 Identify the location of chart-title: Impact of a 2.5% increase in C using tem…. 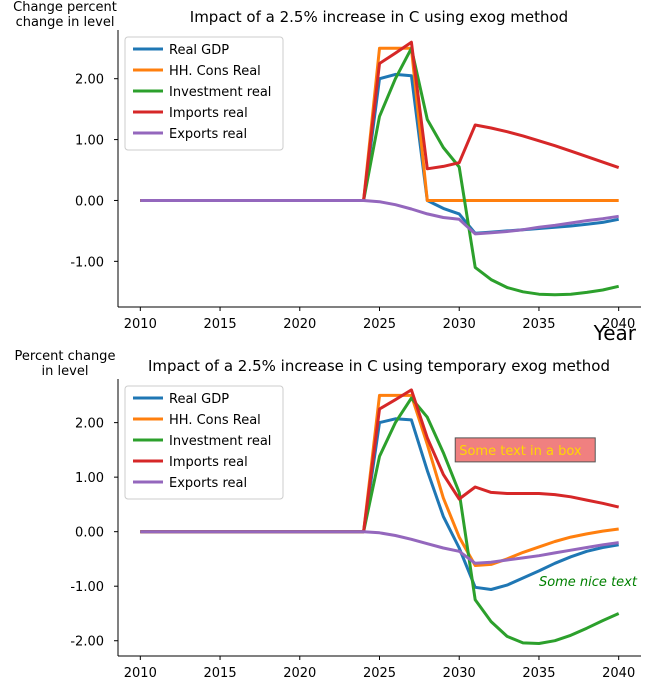
(379, 366).